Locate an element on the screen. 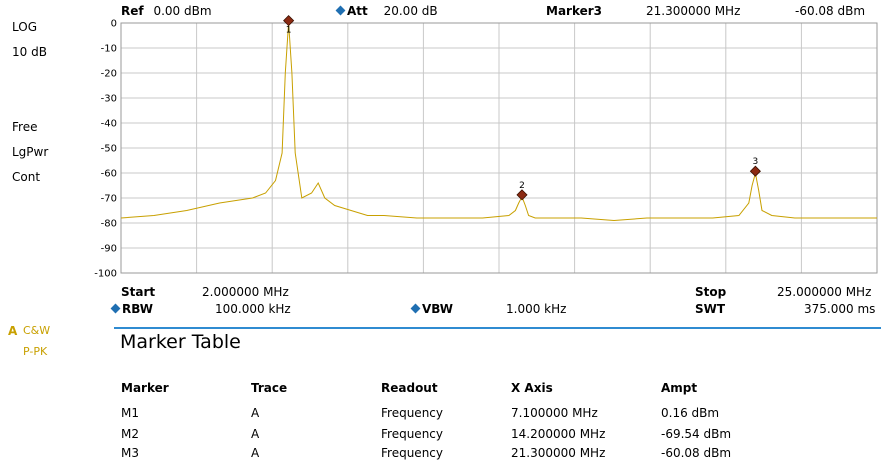 The image size is (881, 460). y-tick-label: -10 is located at coordinates (109, 49).